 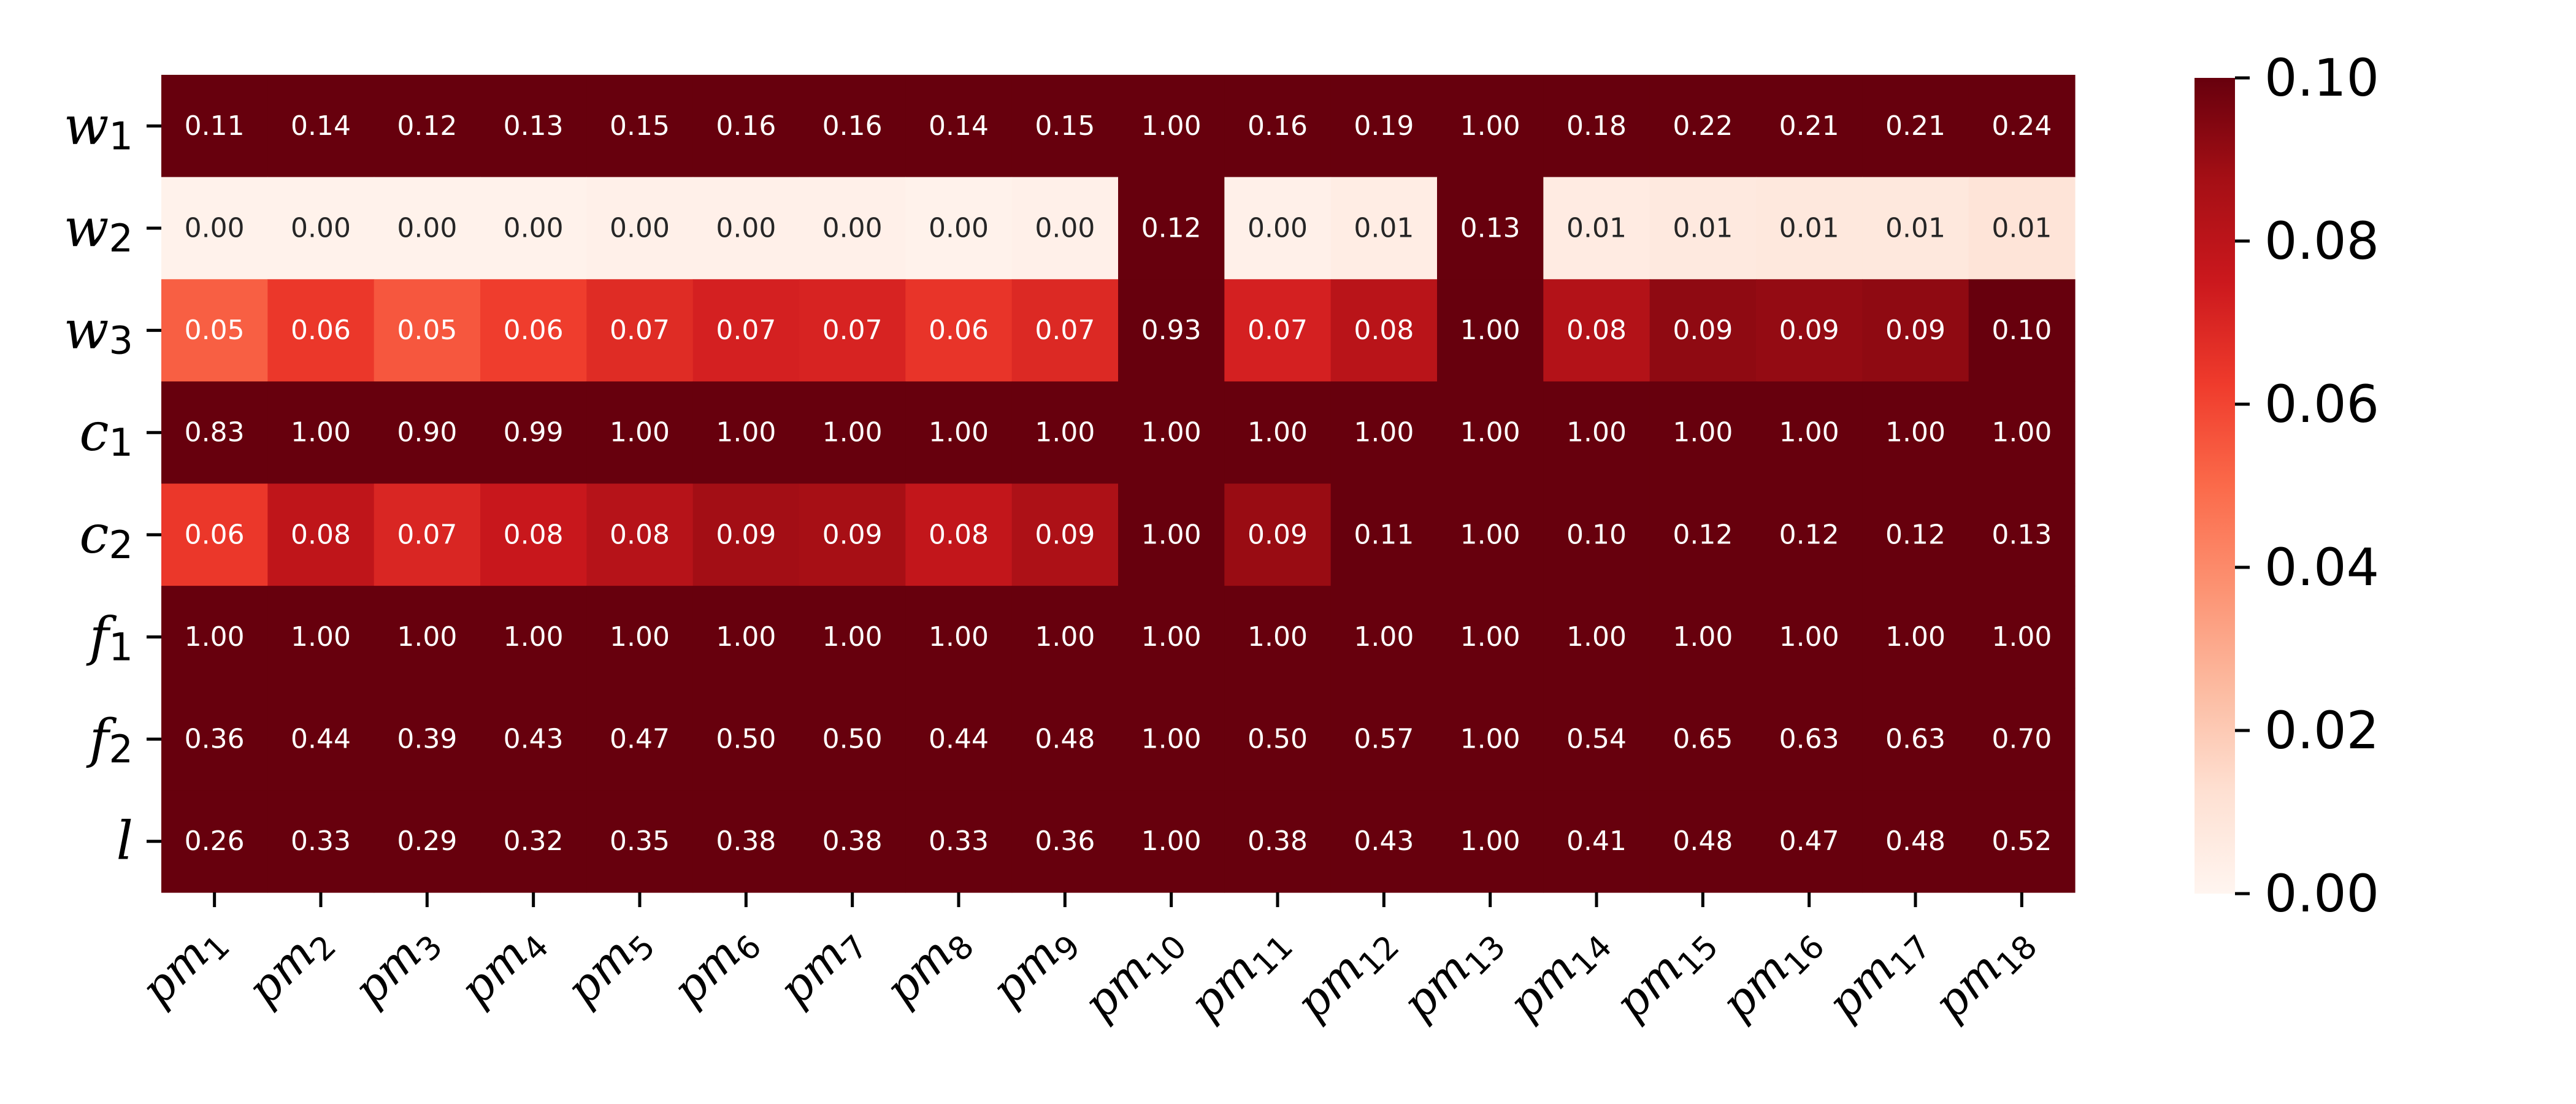 I want to click on heatmap-cell-r2-c4, so click(x=640, y=330).